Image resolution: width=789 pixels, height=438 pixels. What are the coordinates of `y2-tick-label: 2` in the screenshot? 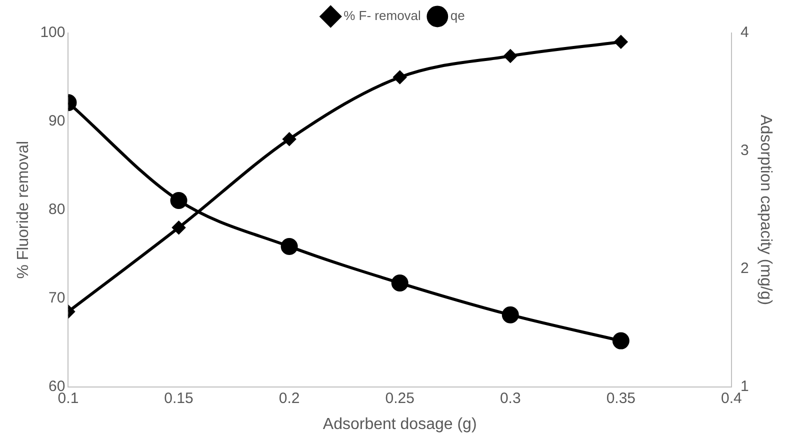 It's located at (744, 269).